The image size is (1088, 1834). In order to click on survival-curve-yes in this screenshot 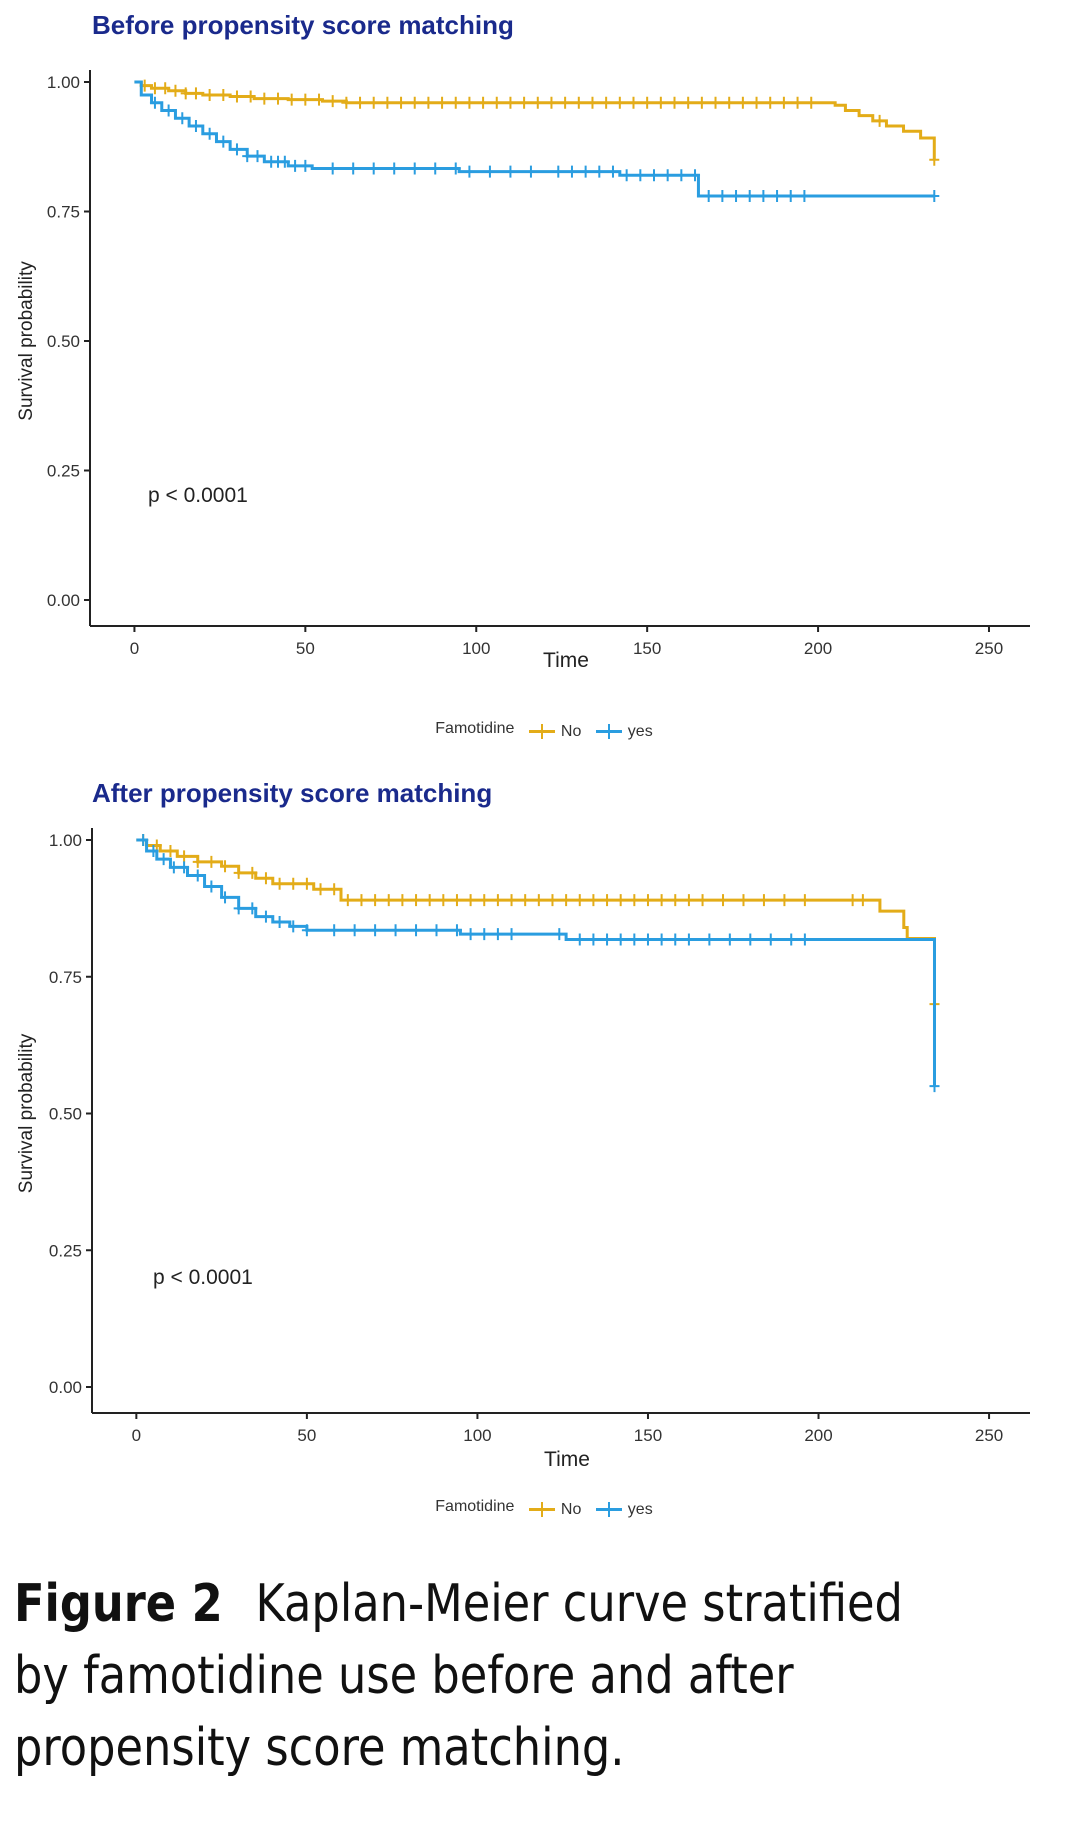, I will do `click(534, 139)`.